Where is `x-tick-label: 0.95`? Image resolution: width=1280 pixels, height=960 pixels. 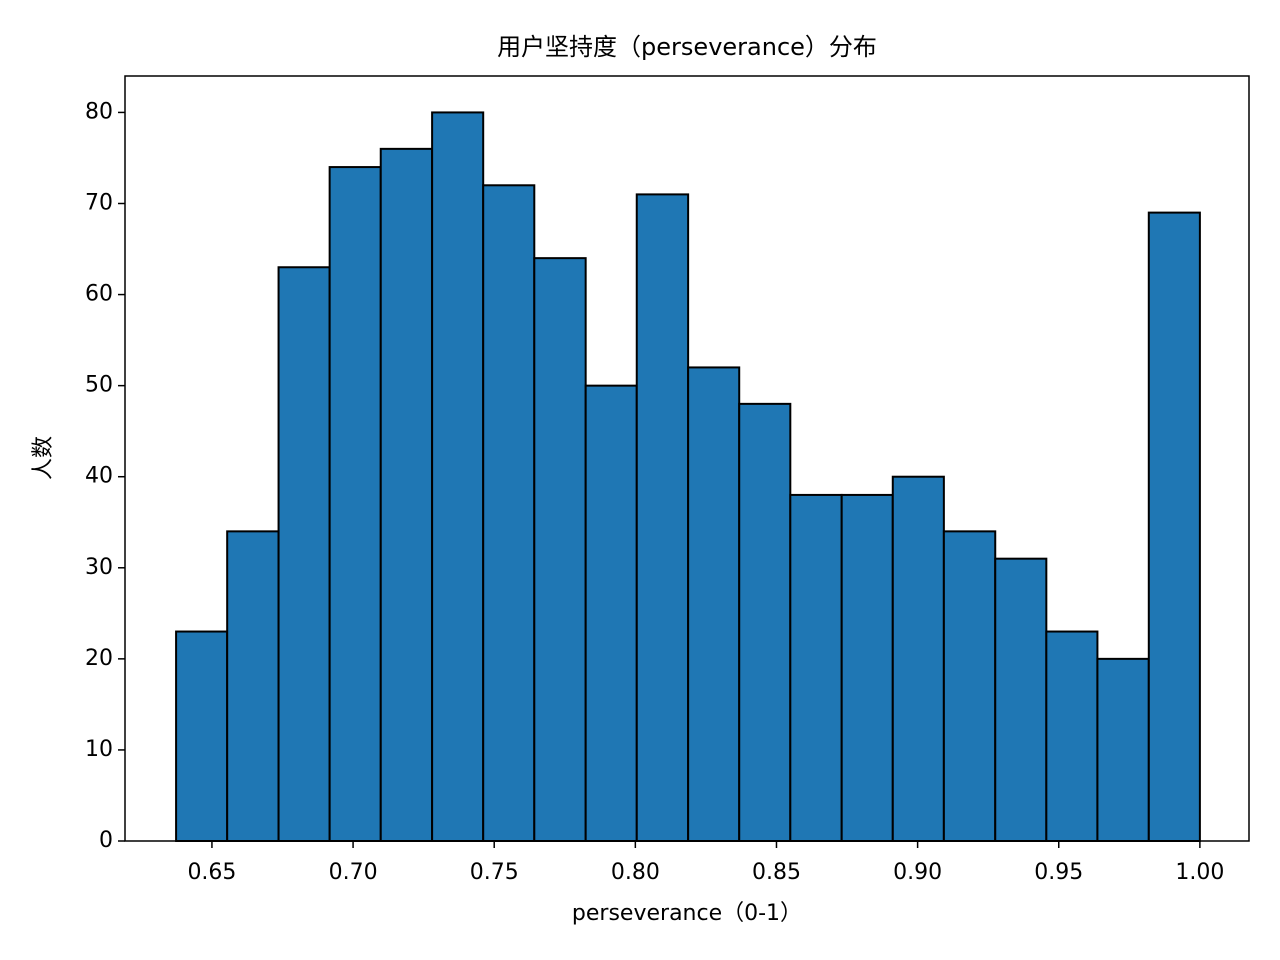
x-tick-label: 0.95 is located at coordinates (1058, 872).